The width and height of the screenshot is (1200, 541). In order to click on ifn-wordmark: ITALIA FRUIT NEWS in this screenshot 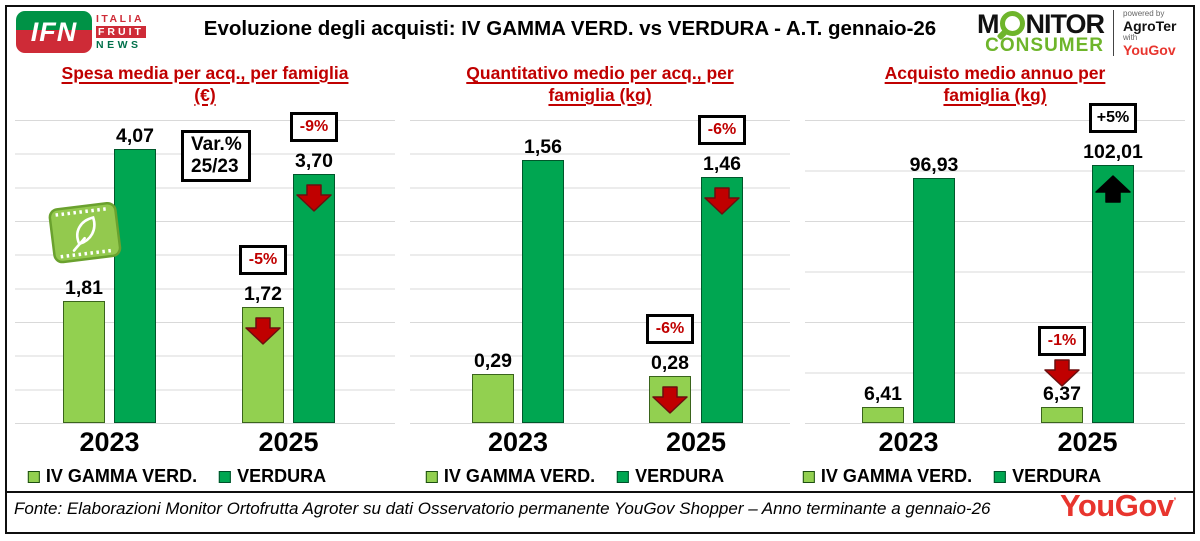, I will do `click(121, 32)`.